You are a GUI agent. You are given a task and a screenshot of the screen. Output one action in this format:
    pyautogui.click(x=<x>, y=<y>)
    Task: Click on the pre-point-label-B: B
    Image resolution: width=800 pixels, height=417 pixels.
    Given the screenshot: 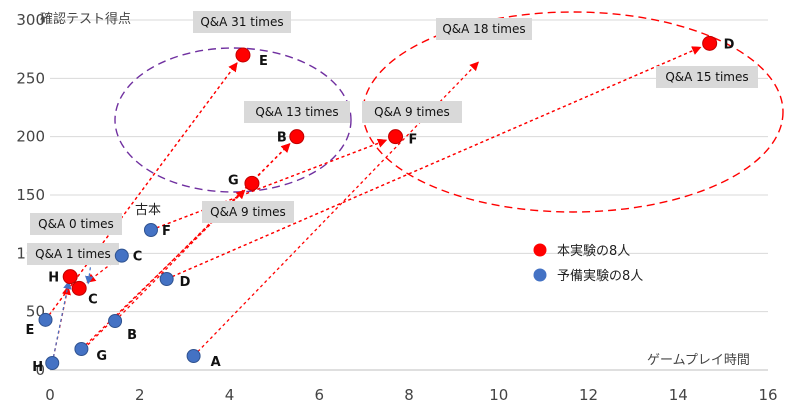 What is the action you would take?
    pyautogui.click(x=132, y=335)
    